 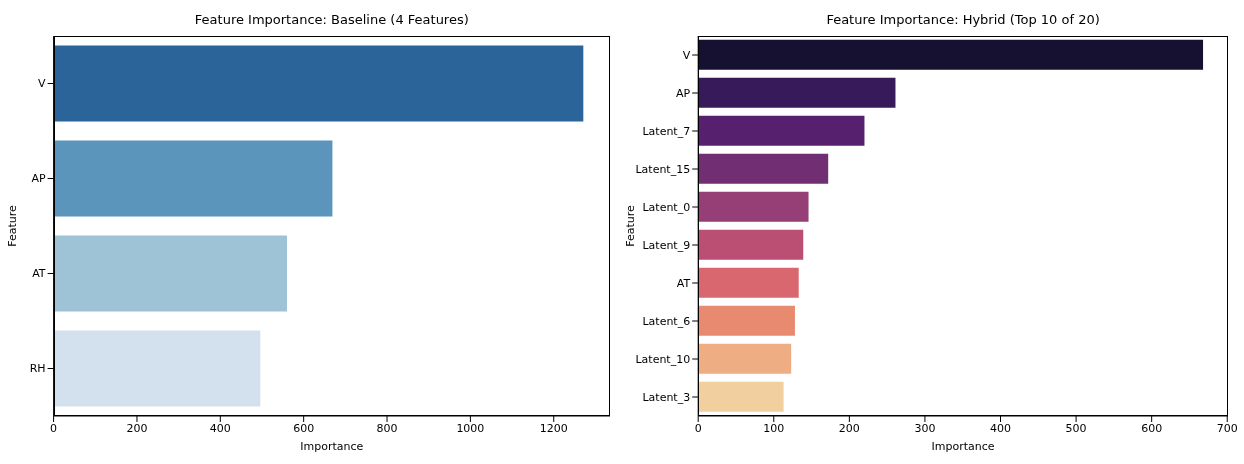 I want to click on y-tick-label: Latent_7, so click(x=666, y=131).